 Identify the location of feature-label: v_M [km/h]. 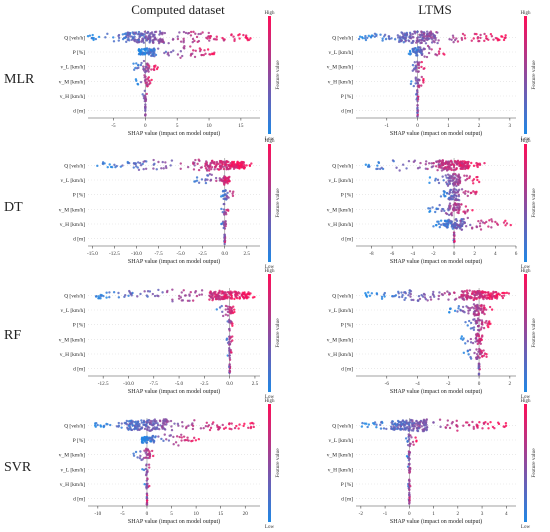
(340, 456).